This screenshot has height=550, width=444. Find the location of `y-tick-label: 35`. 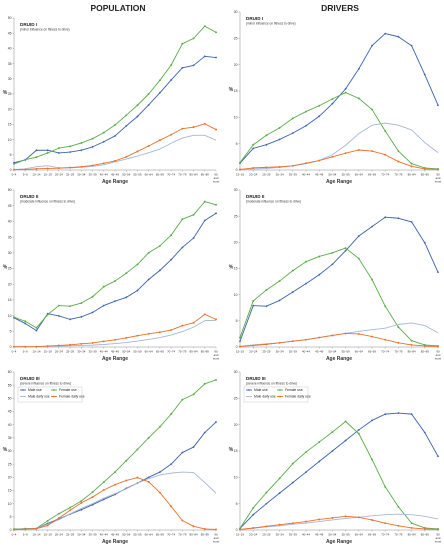

y-tick-label: 35 is located at coordinates (10, 438).